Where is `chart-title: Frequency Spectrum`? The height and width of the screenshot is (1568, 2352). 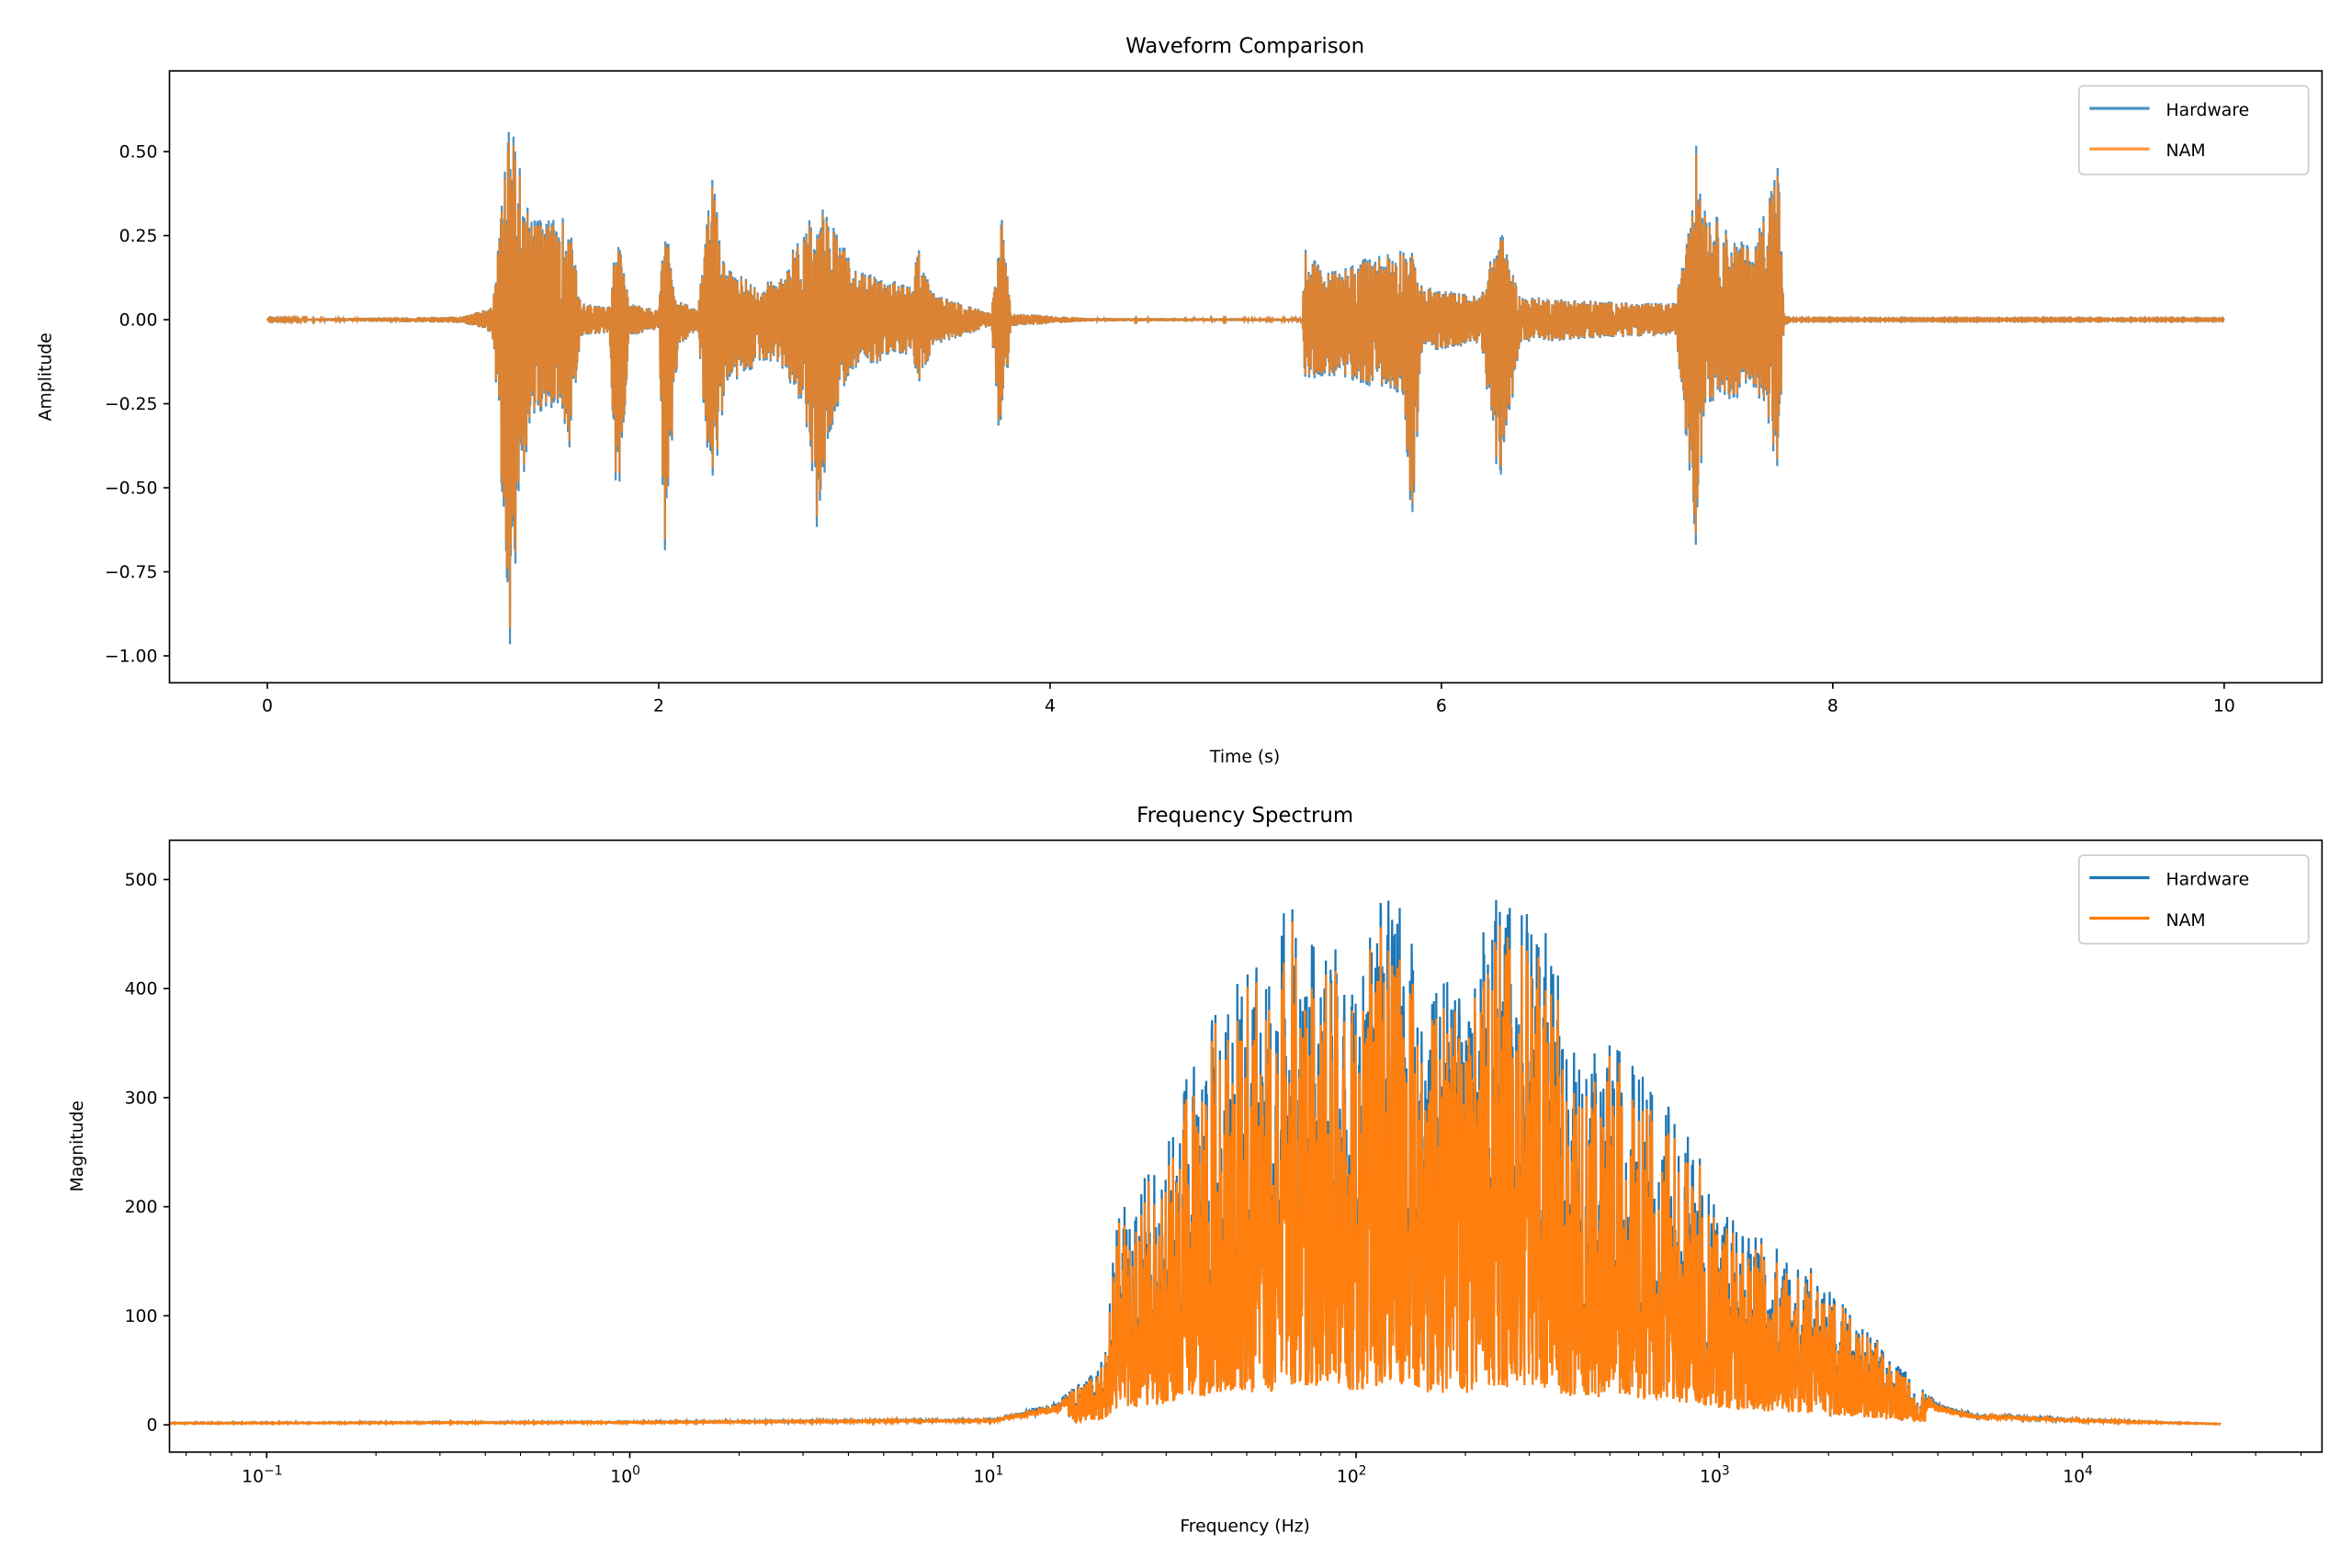 chart-title: Frequency Spectrum is located at coordinates (1244, 816).